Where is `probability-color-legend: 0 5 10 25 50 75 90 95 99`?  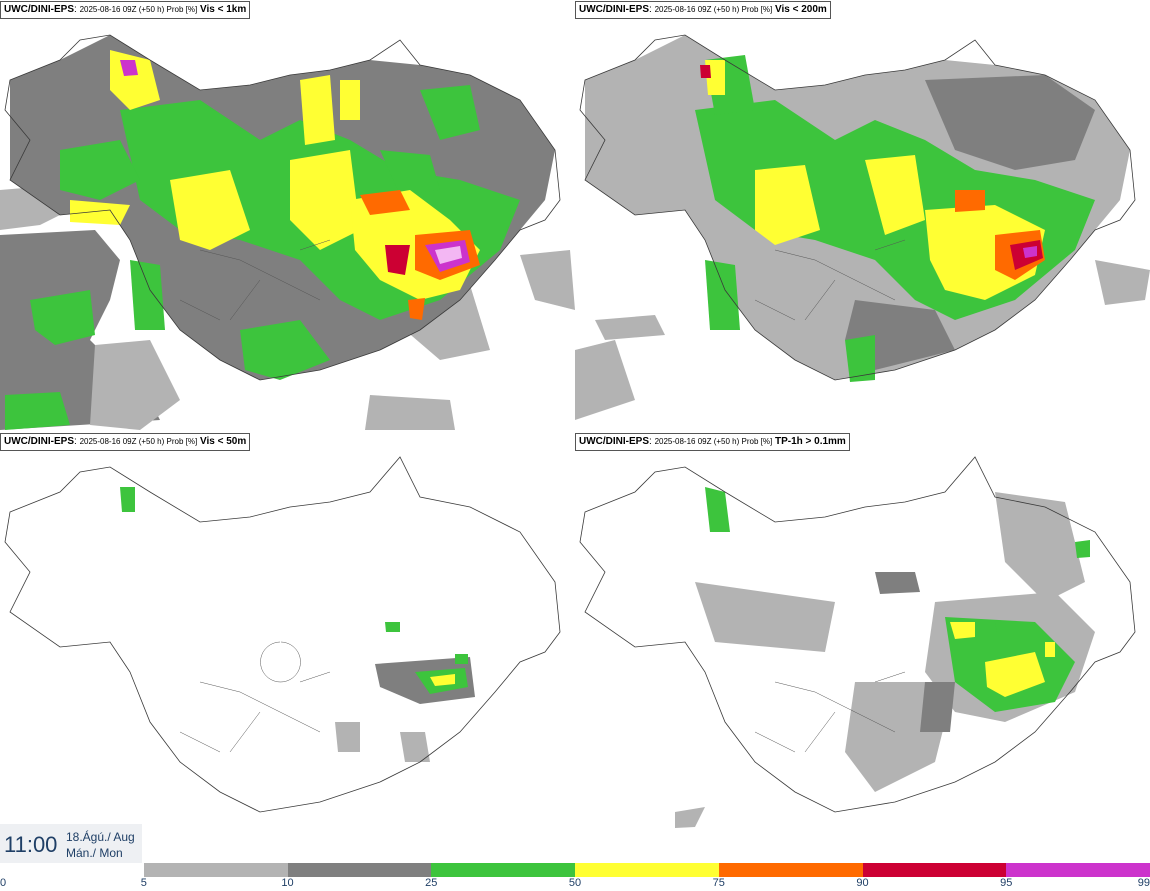
probability-color-legend: 0 5 10 25 50 75 90 95 99 is located at coordinates (575, 876).